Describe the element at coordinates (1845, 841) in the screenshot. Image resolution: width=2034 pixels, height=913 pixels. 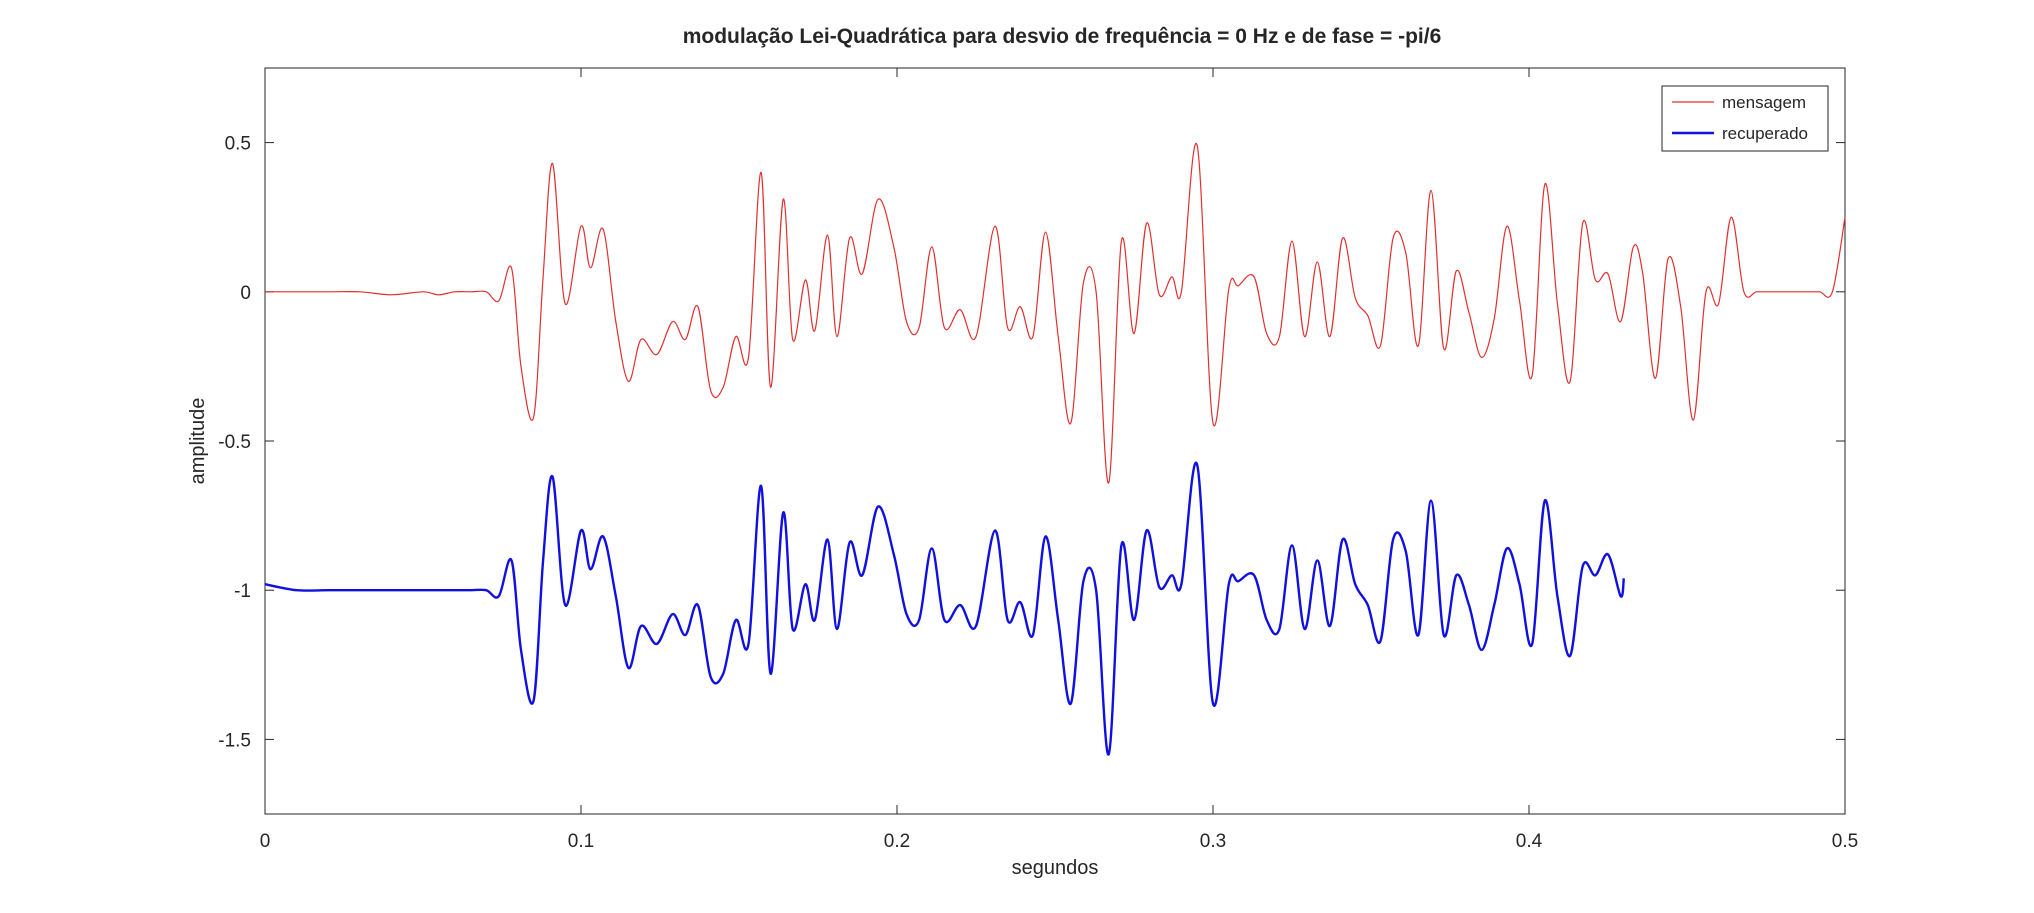
I see `x-tick-label: 0.5` at that location.